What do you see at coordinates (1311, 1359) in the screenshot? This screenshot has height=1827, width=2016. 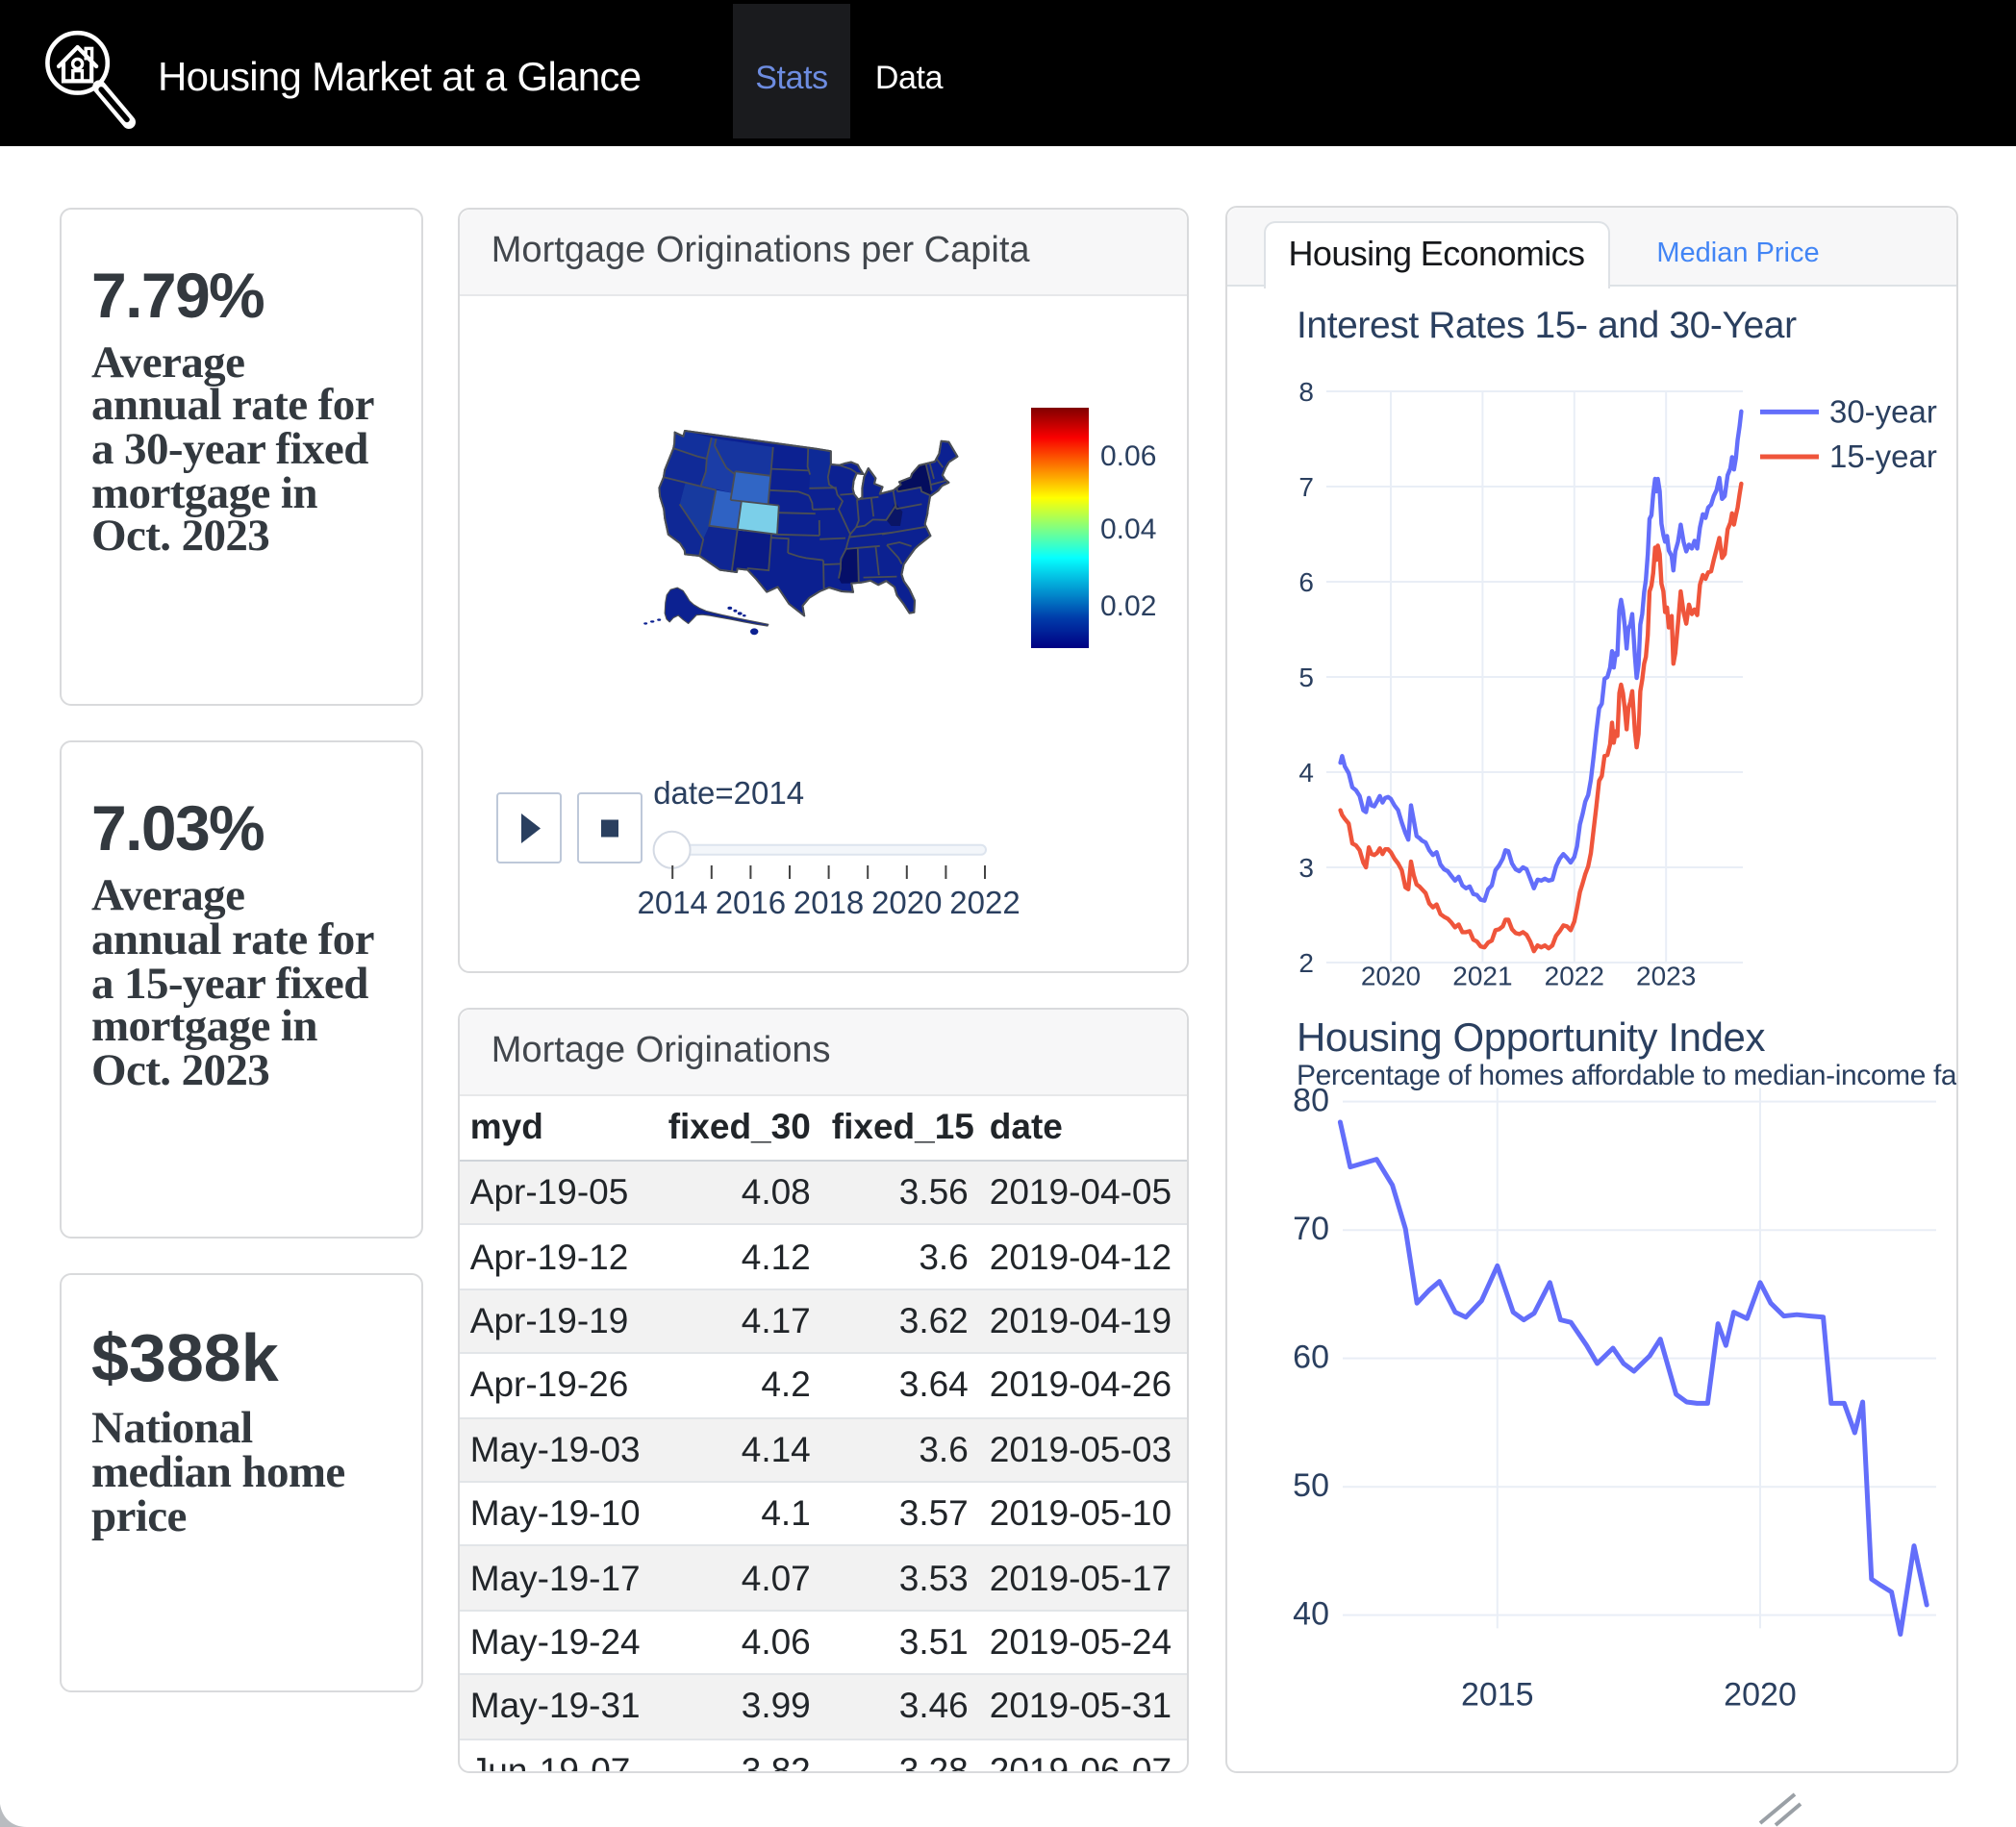 I see `svg-text: 60` at bounding box center [1311, 1359].